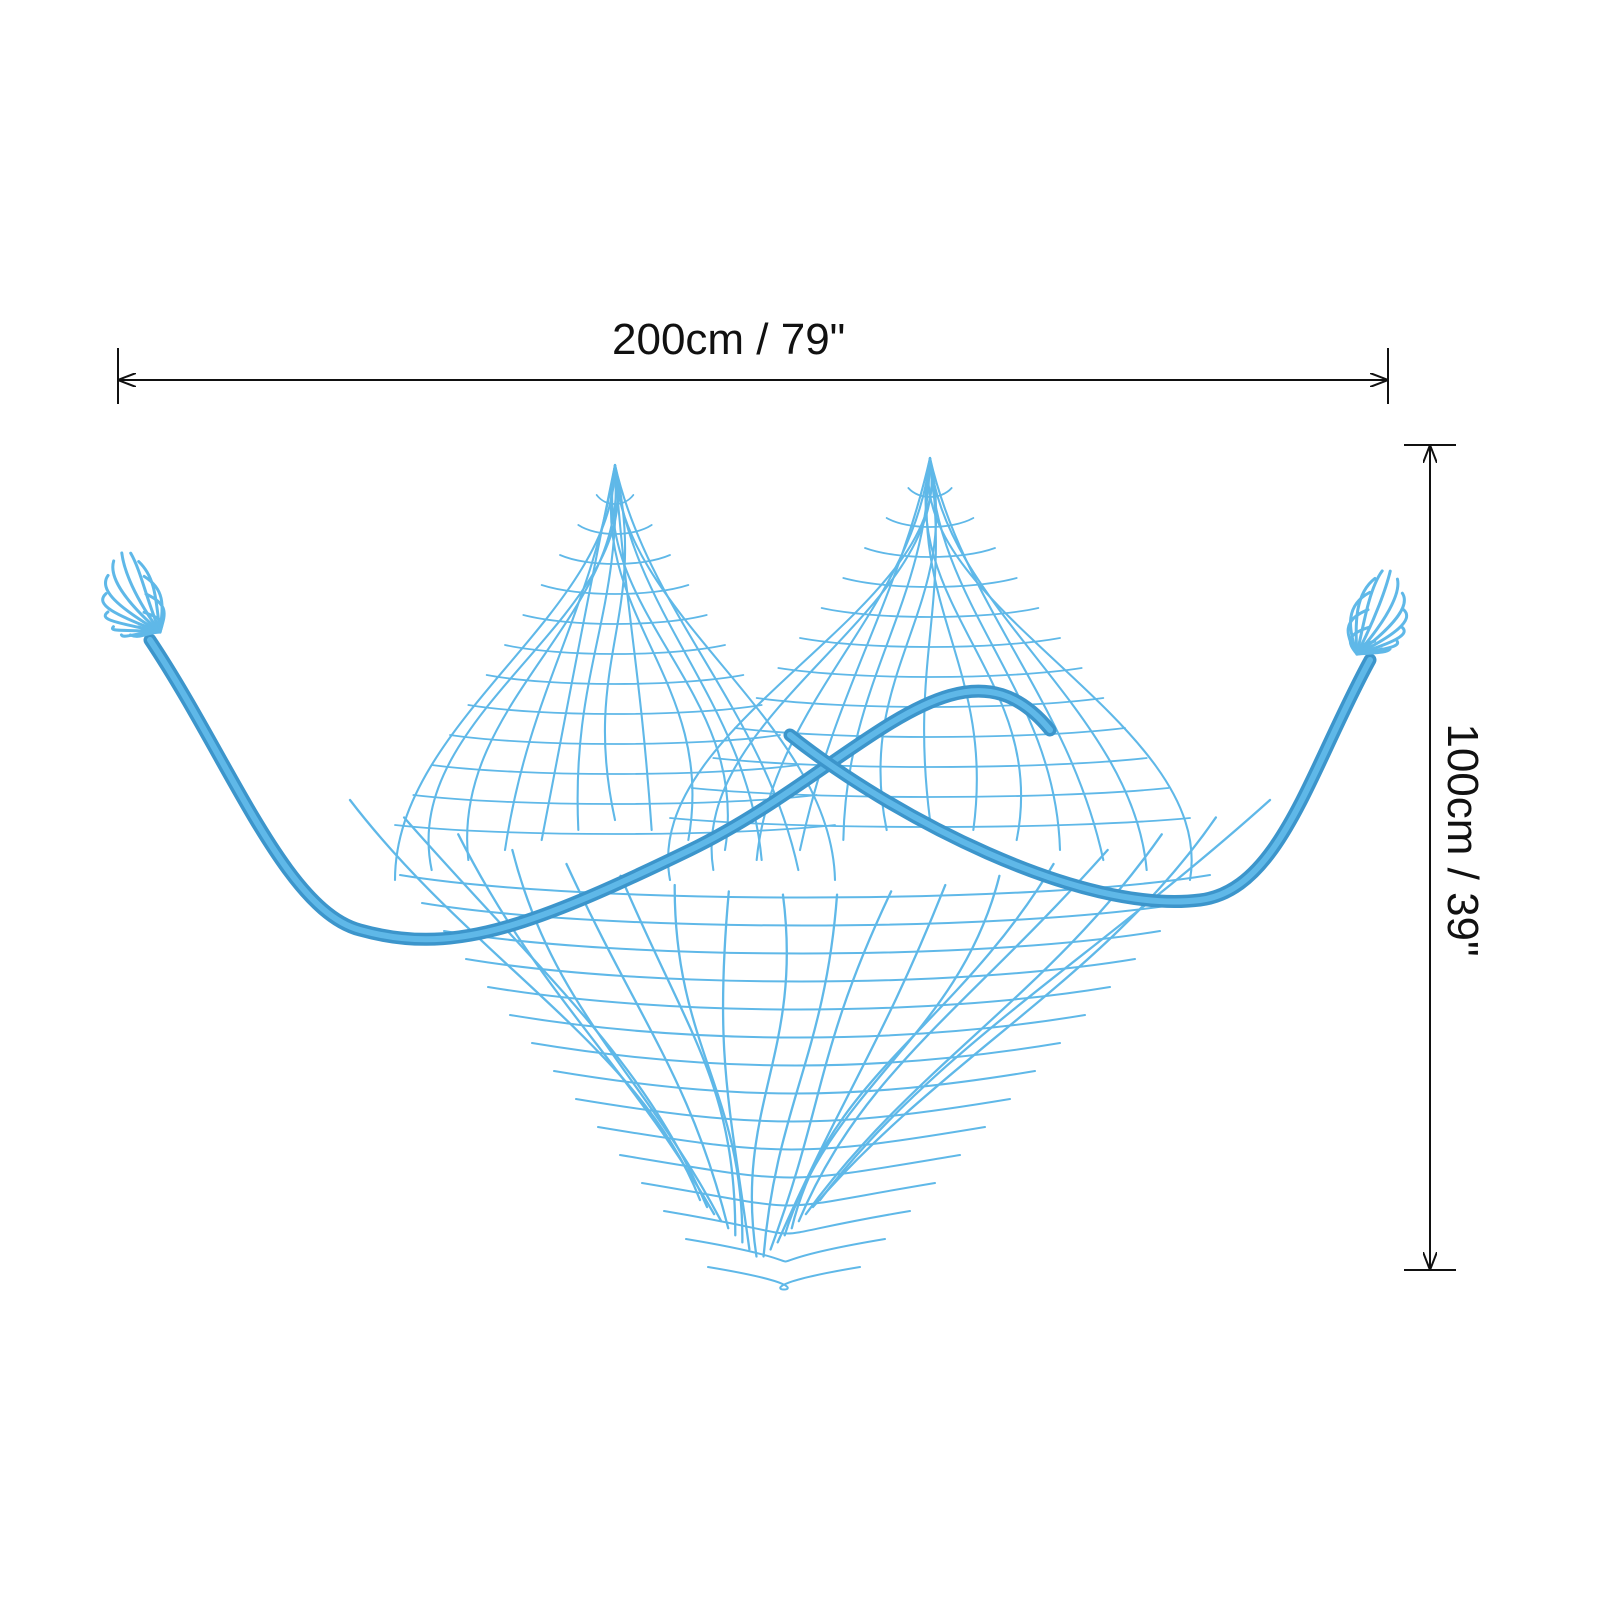 This screenshot has height=1600, width=1600. I want to click on height-dimension-line, so click(1430, 857).